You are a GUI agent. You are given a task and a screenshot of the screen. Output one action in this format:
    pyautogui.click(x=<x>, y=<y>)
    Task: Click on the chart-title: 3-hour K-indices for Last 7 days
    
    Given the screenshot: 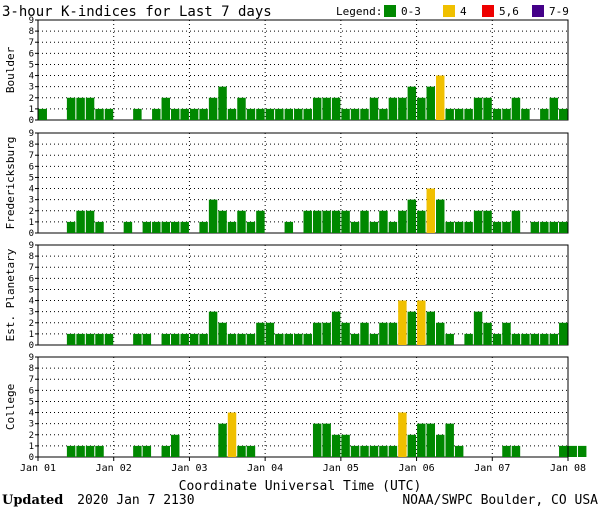 What is the action you would take?
    pyautogui.click(x=137, y=12)
    